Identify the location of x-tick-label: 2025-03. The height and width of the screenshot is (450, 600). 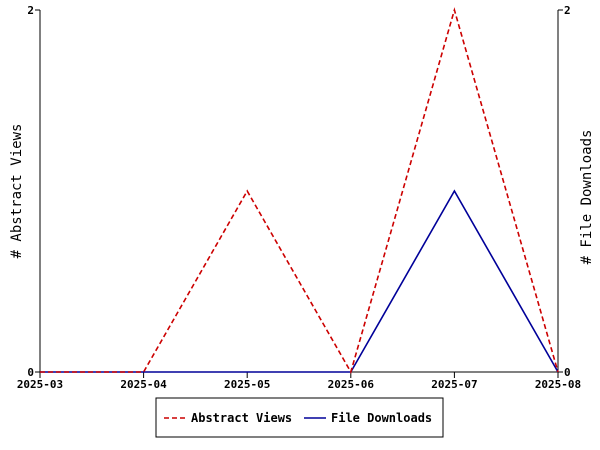
(40, 384).